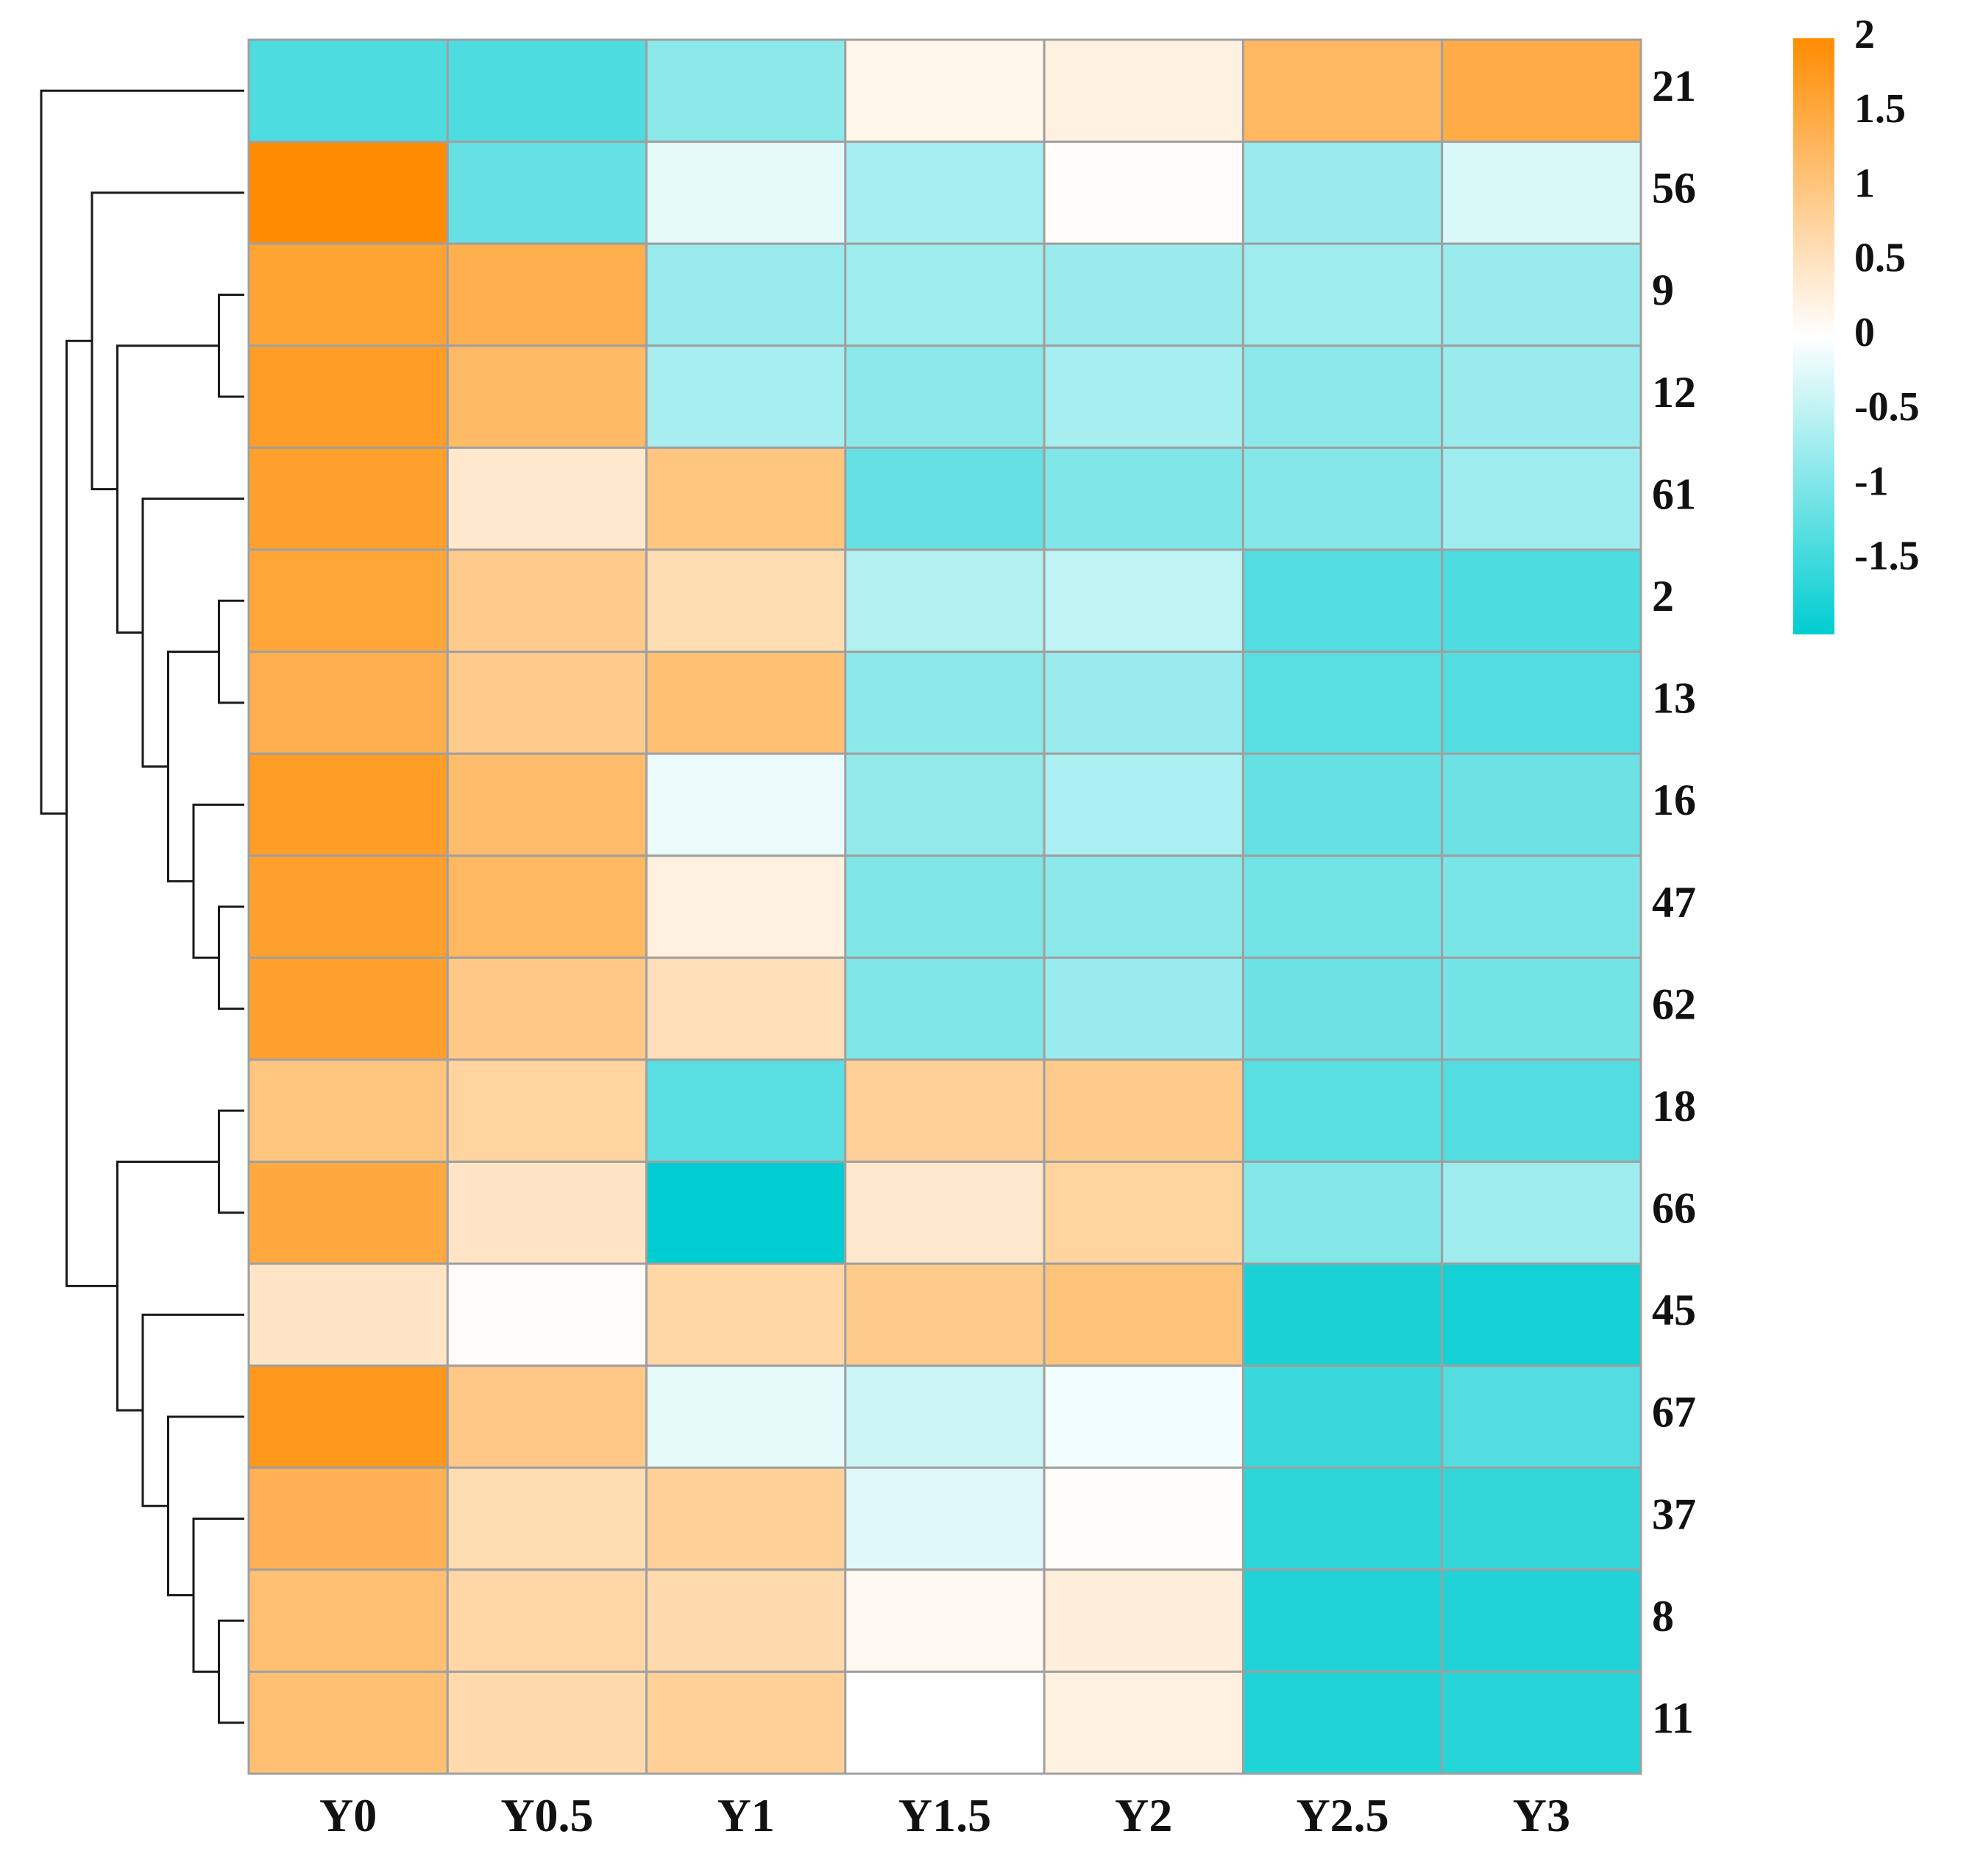  I want to click on heatmap-cell-66-Y1, so click(746, 1212).